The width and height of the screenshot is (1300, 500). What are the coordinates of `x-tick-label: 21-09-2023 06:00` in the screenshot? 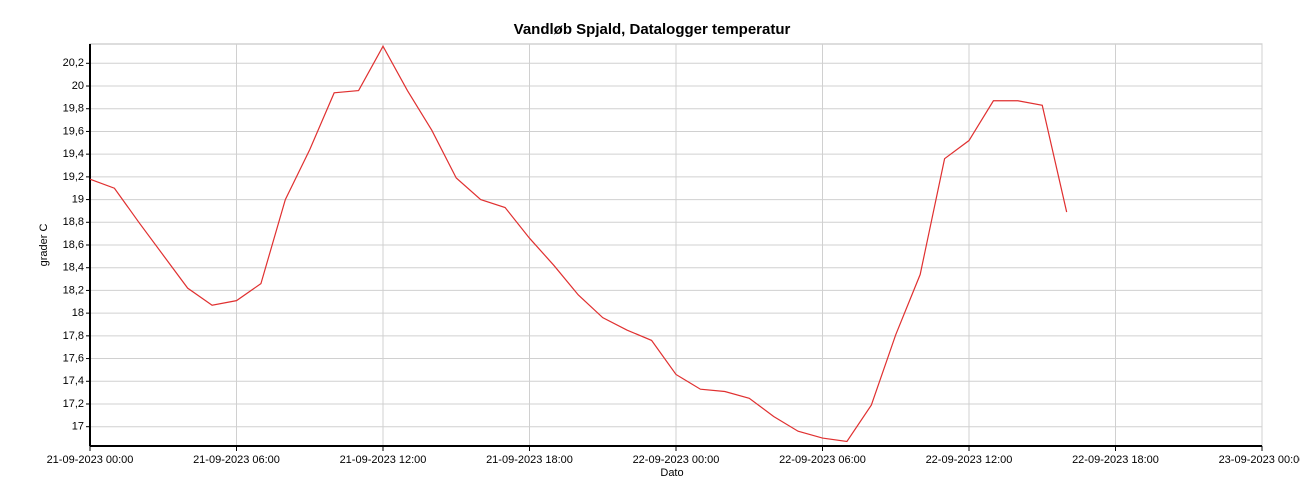 It's located at (236, 460).